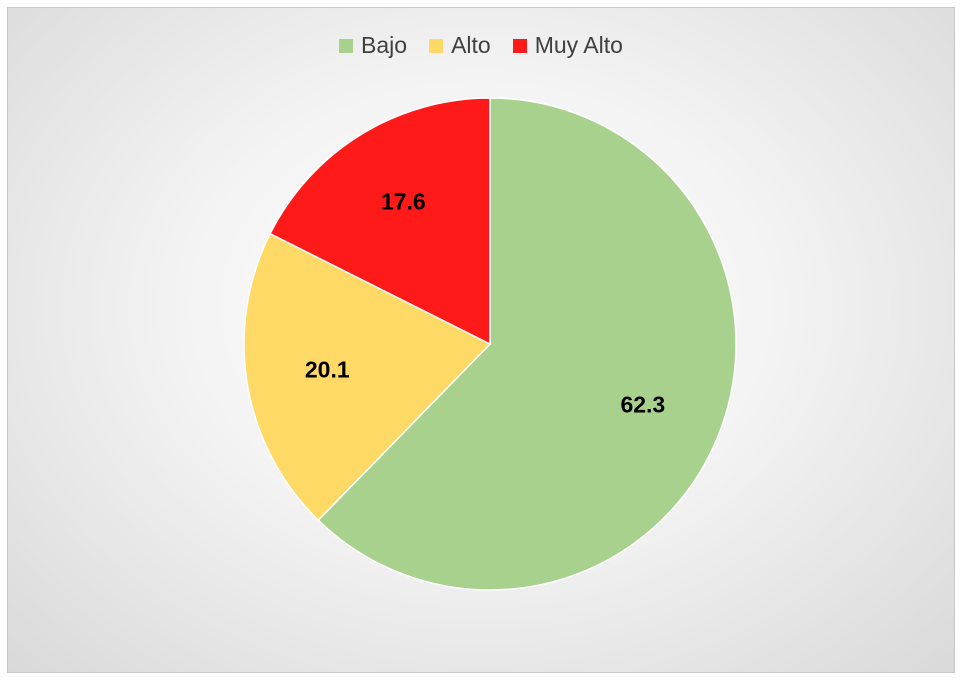  I want to click on legend-item-alto: Alto, so click(460, 45).